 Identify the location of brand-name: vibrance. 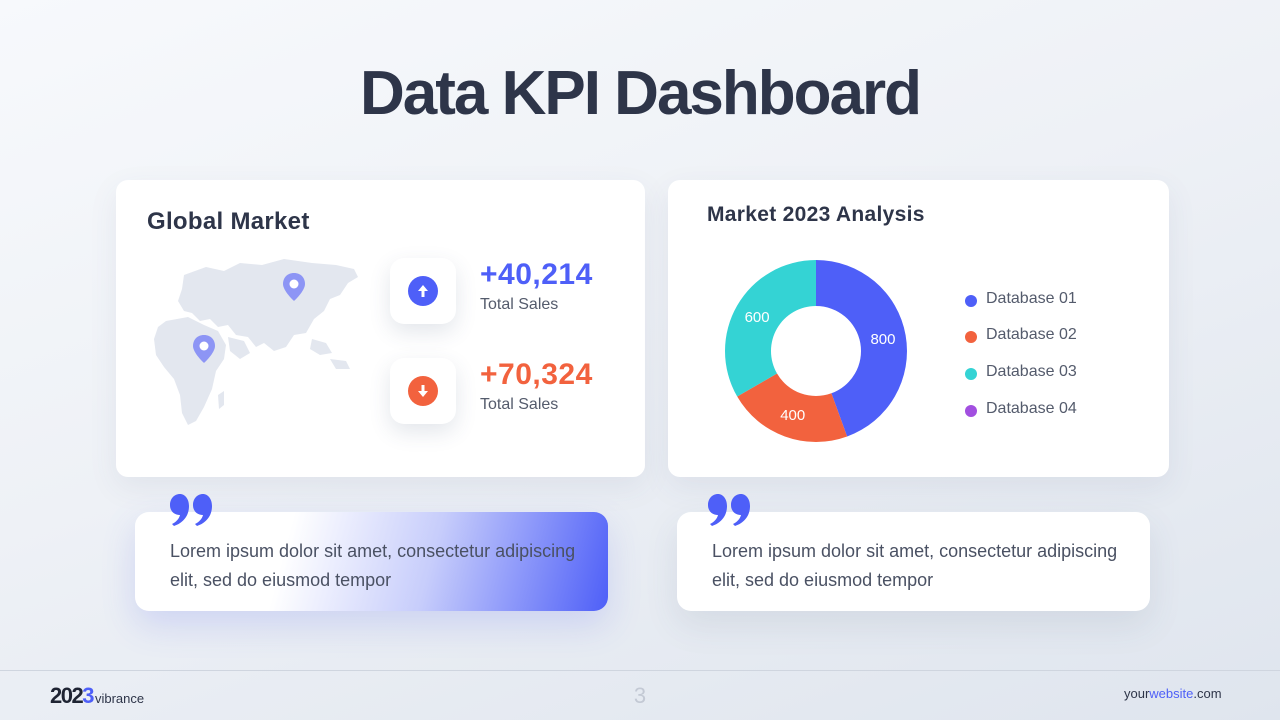
(119, 698).